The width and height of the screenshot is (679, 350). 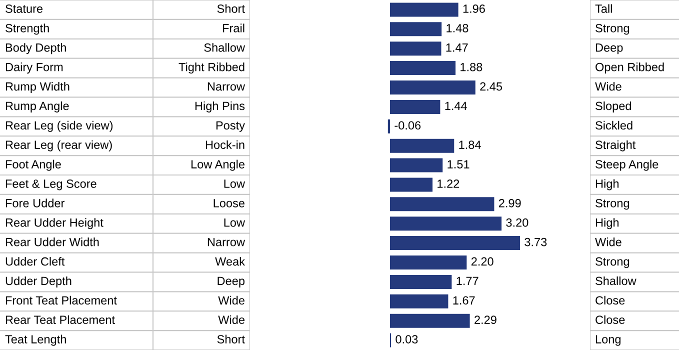 I want to click on y-tick-label: Udder Depth, so click(x=39, y=282).